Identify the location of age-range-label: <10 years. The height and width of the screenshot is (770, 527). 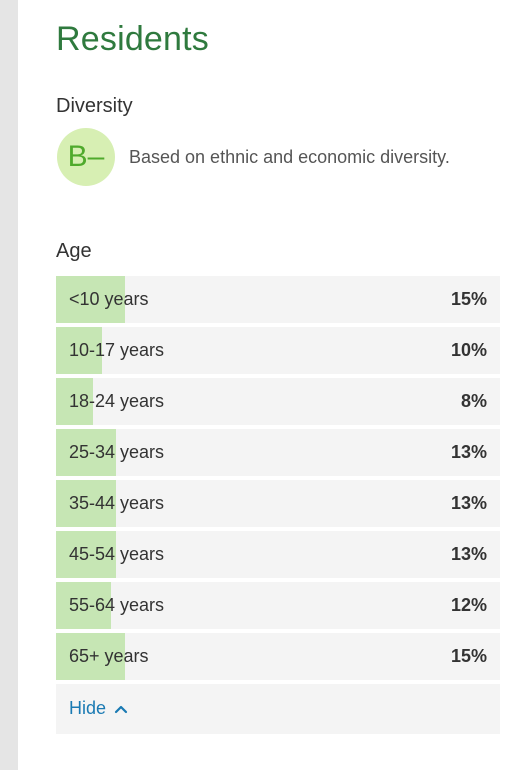
(109, 299).